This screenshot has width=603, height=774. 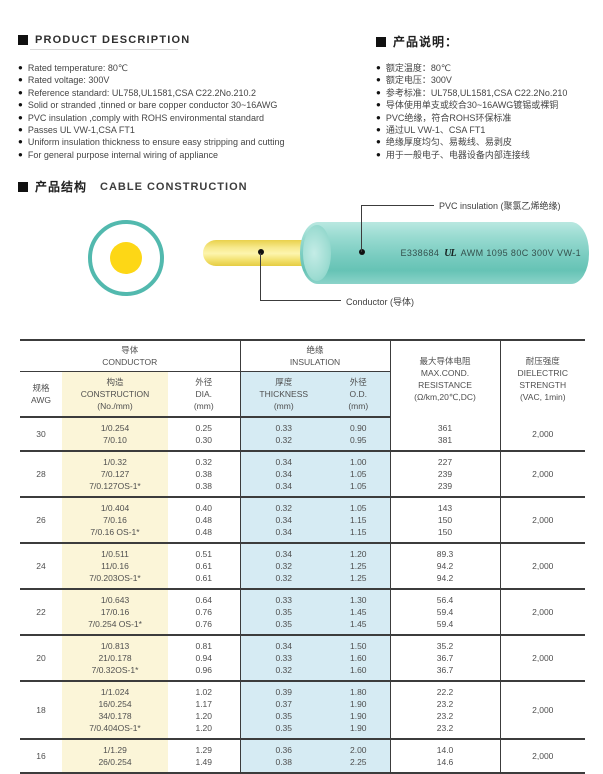 I want to click on header-insulation-group: 绝缘 INSULATION, so click(x=315, y=355).